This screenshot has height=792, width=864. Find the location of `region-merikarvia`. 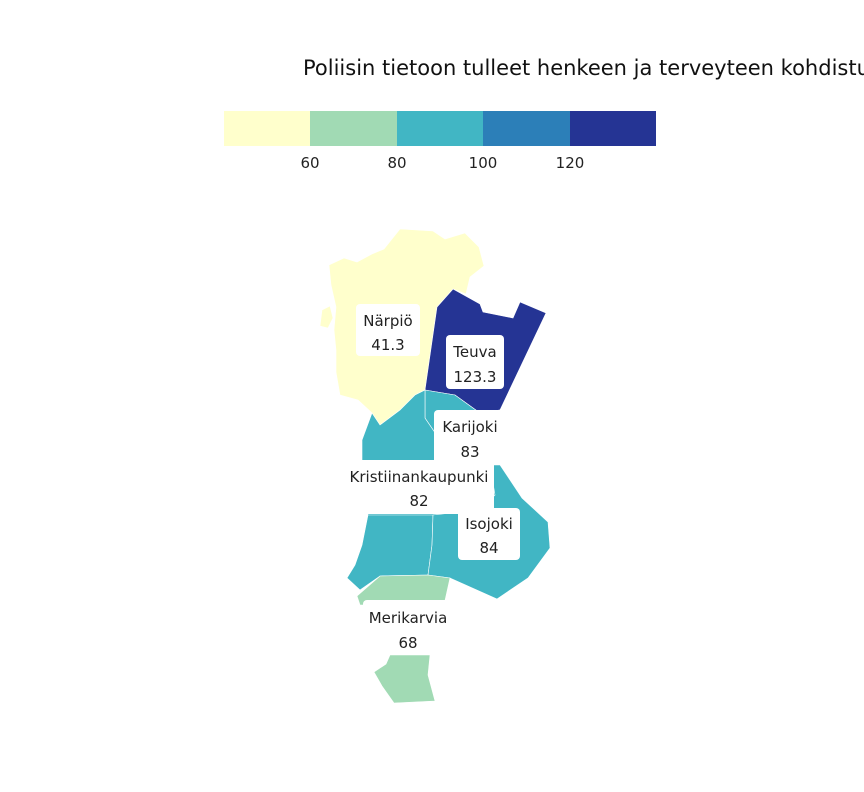

region-merikarvia is located at coordinates (403, 639).